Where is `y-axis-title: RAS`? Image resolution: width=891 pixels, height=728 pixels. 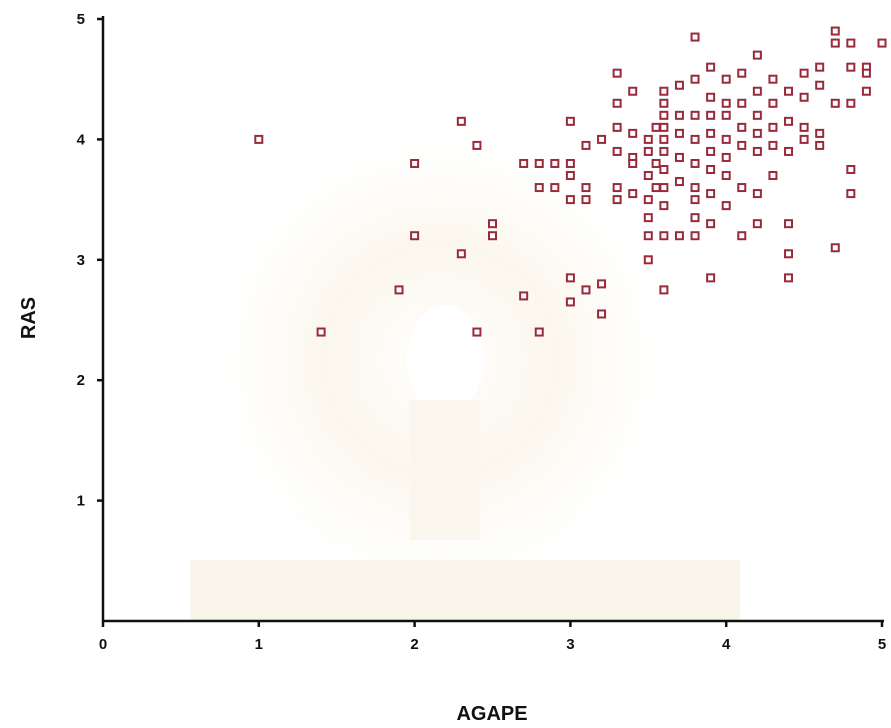
y-axis-title: RAS is located at coordinates (29, 318).